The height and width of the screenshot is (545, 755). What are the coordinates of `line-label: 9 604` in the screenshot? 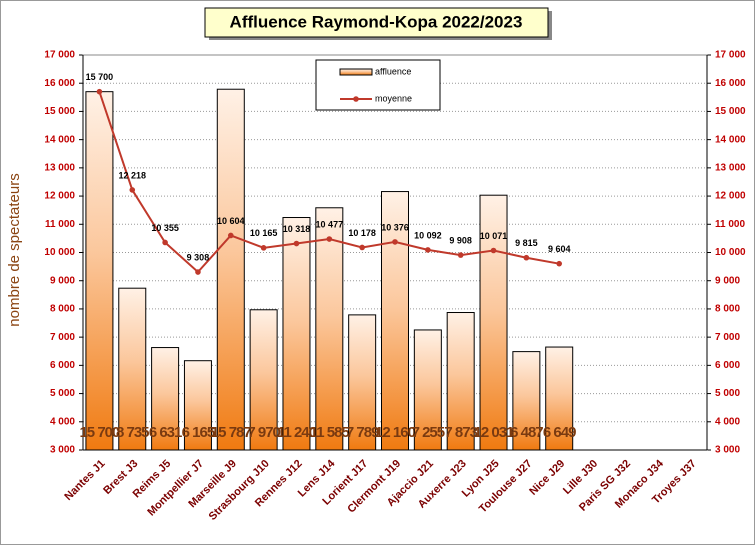 It's located at (559, 249).